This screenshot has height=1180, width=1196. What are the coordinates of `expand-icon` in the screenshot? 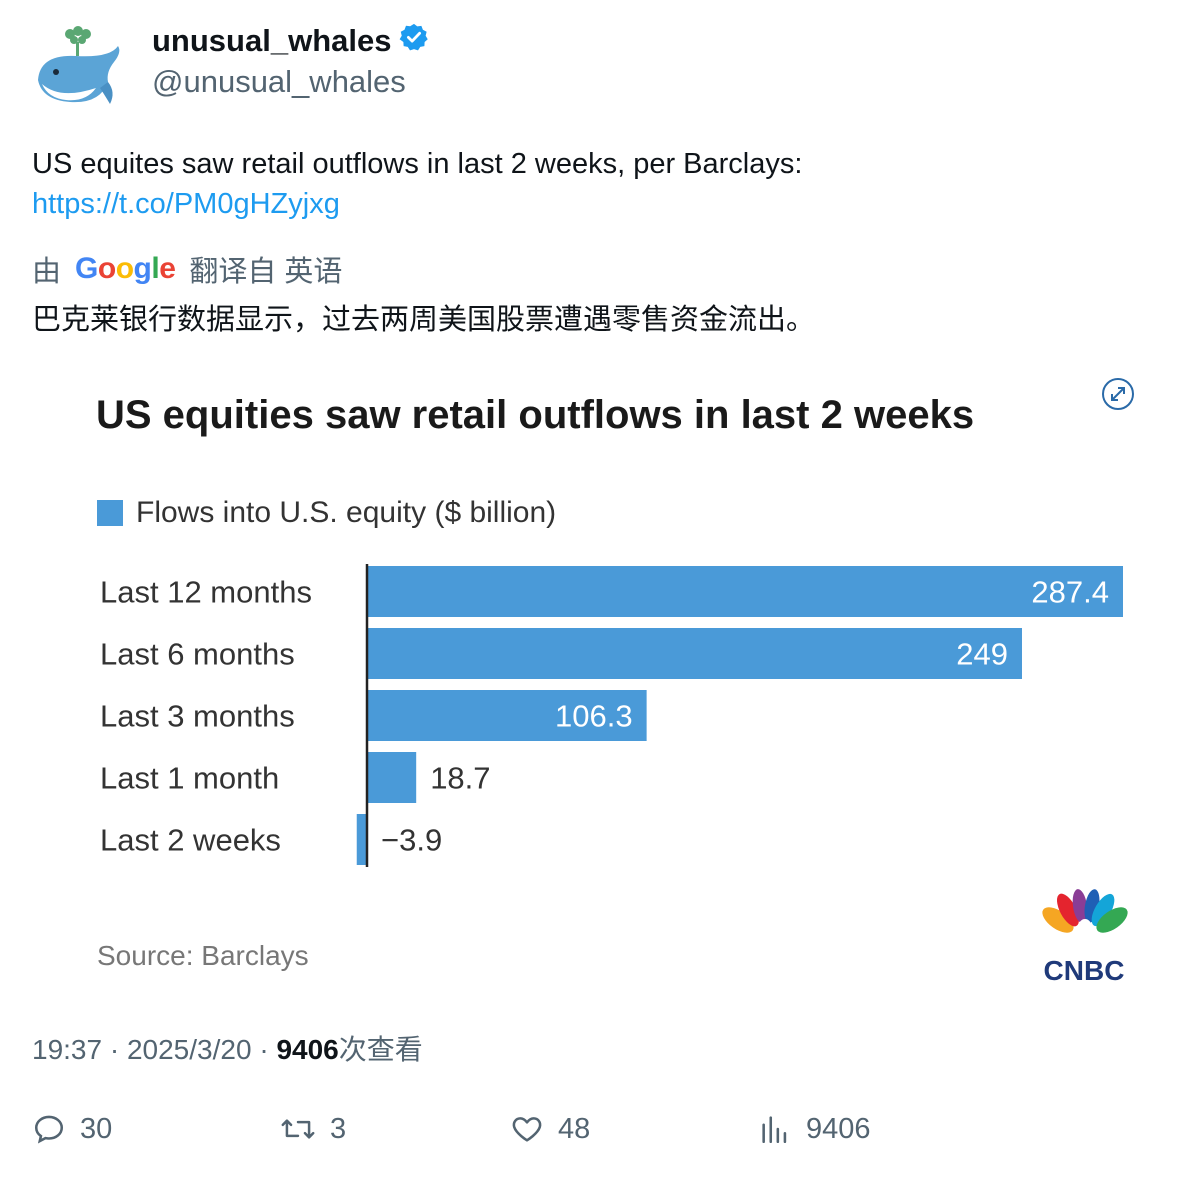 It's located at (1118, 394).